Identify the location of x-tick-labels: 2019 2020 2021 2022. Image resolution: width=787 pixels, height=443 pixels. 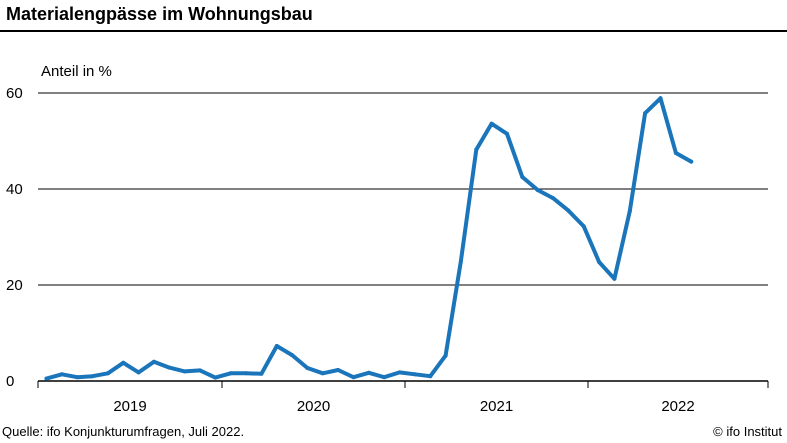
(403, 406).